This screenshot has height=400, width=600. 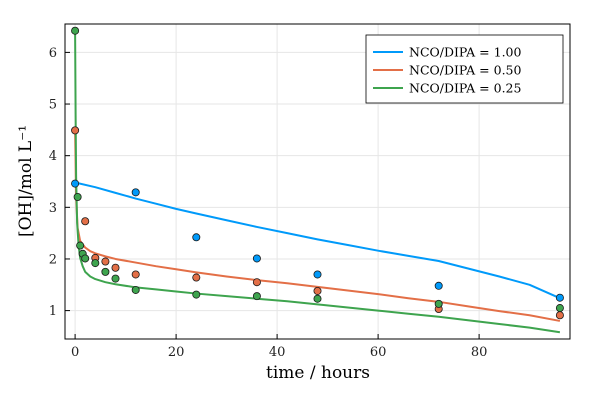 I want to click on x-tick-label: 60, so click(x=378, y=352).